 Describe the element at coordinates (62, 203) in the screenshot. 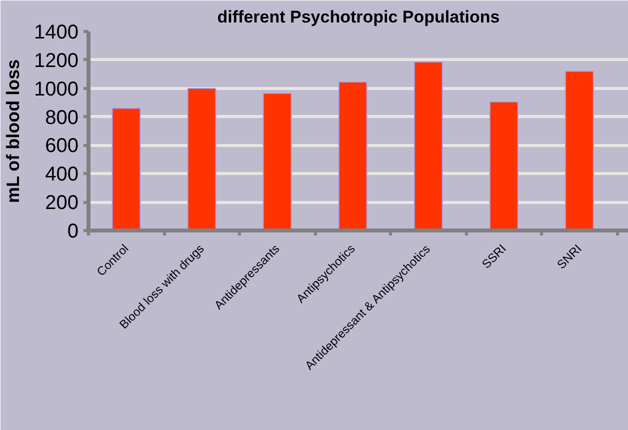

I see `y-tick-label: 200` at that location.